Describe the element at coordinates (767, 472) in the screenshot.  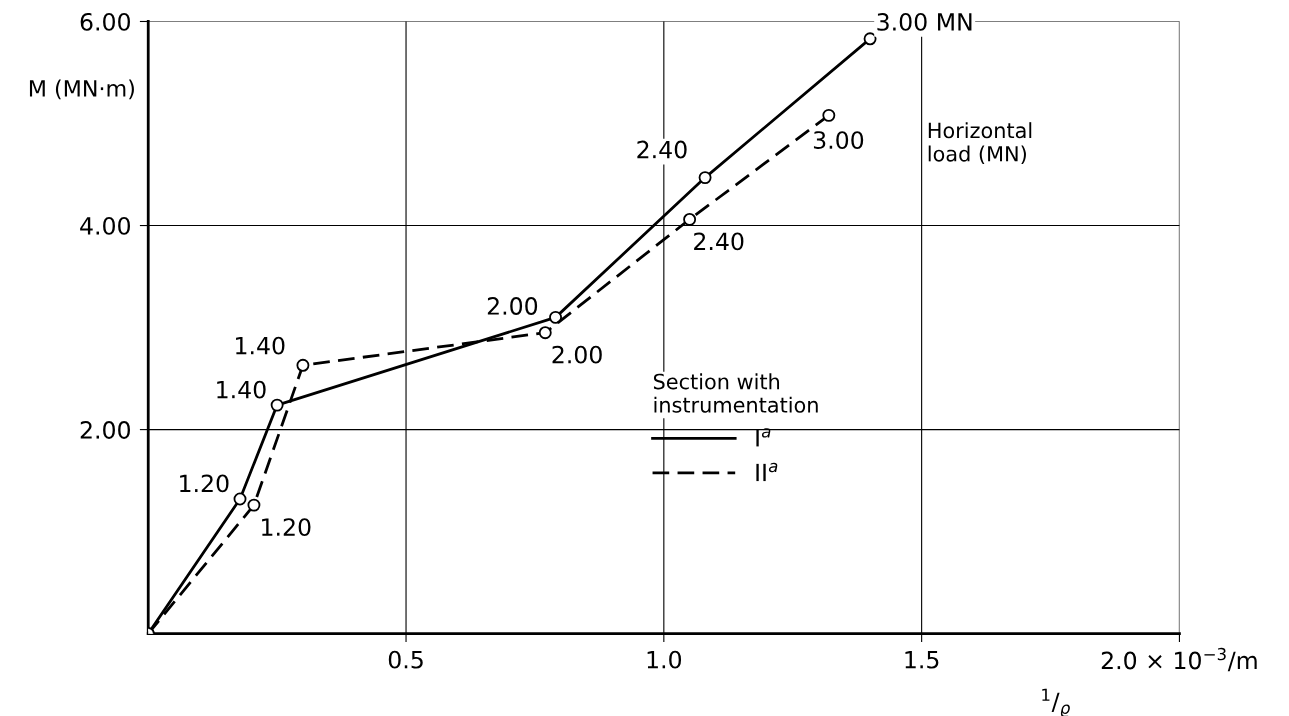
I see `legend-label: II$^{a}$` at that location.